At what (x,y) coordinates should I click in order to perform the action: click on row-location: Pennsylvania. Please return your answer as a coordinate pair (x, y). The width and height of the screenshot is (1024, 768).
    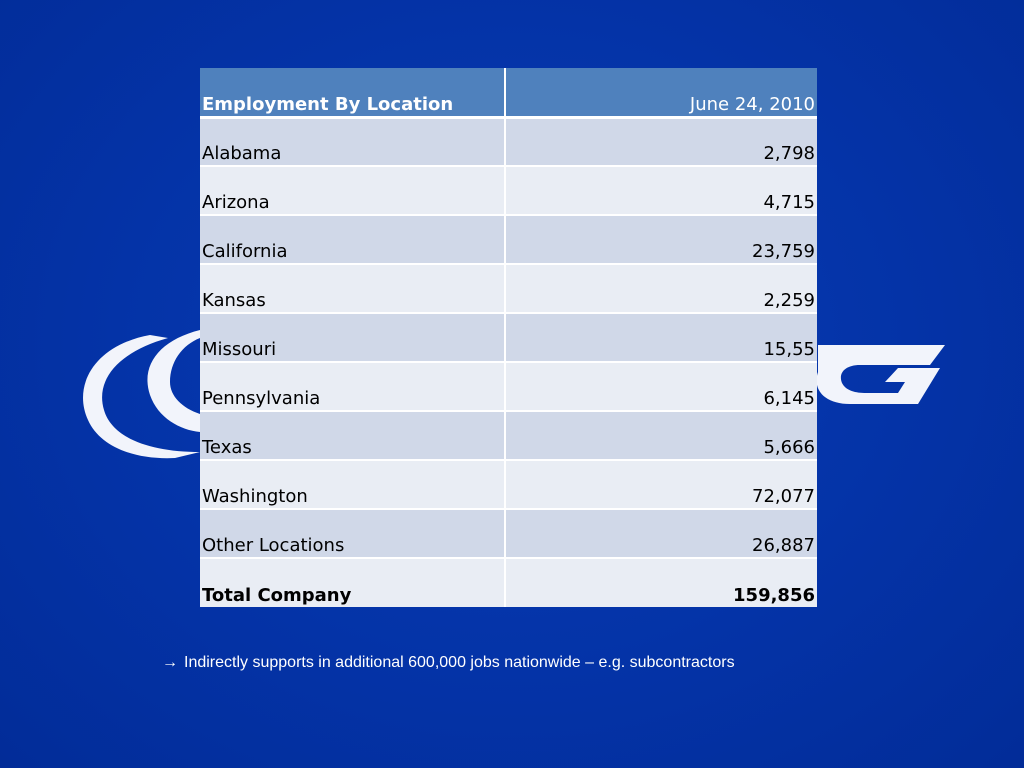
    Looking at the image, I should click on (353, 387).